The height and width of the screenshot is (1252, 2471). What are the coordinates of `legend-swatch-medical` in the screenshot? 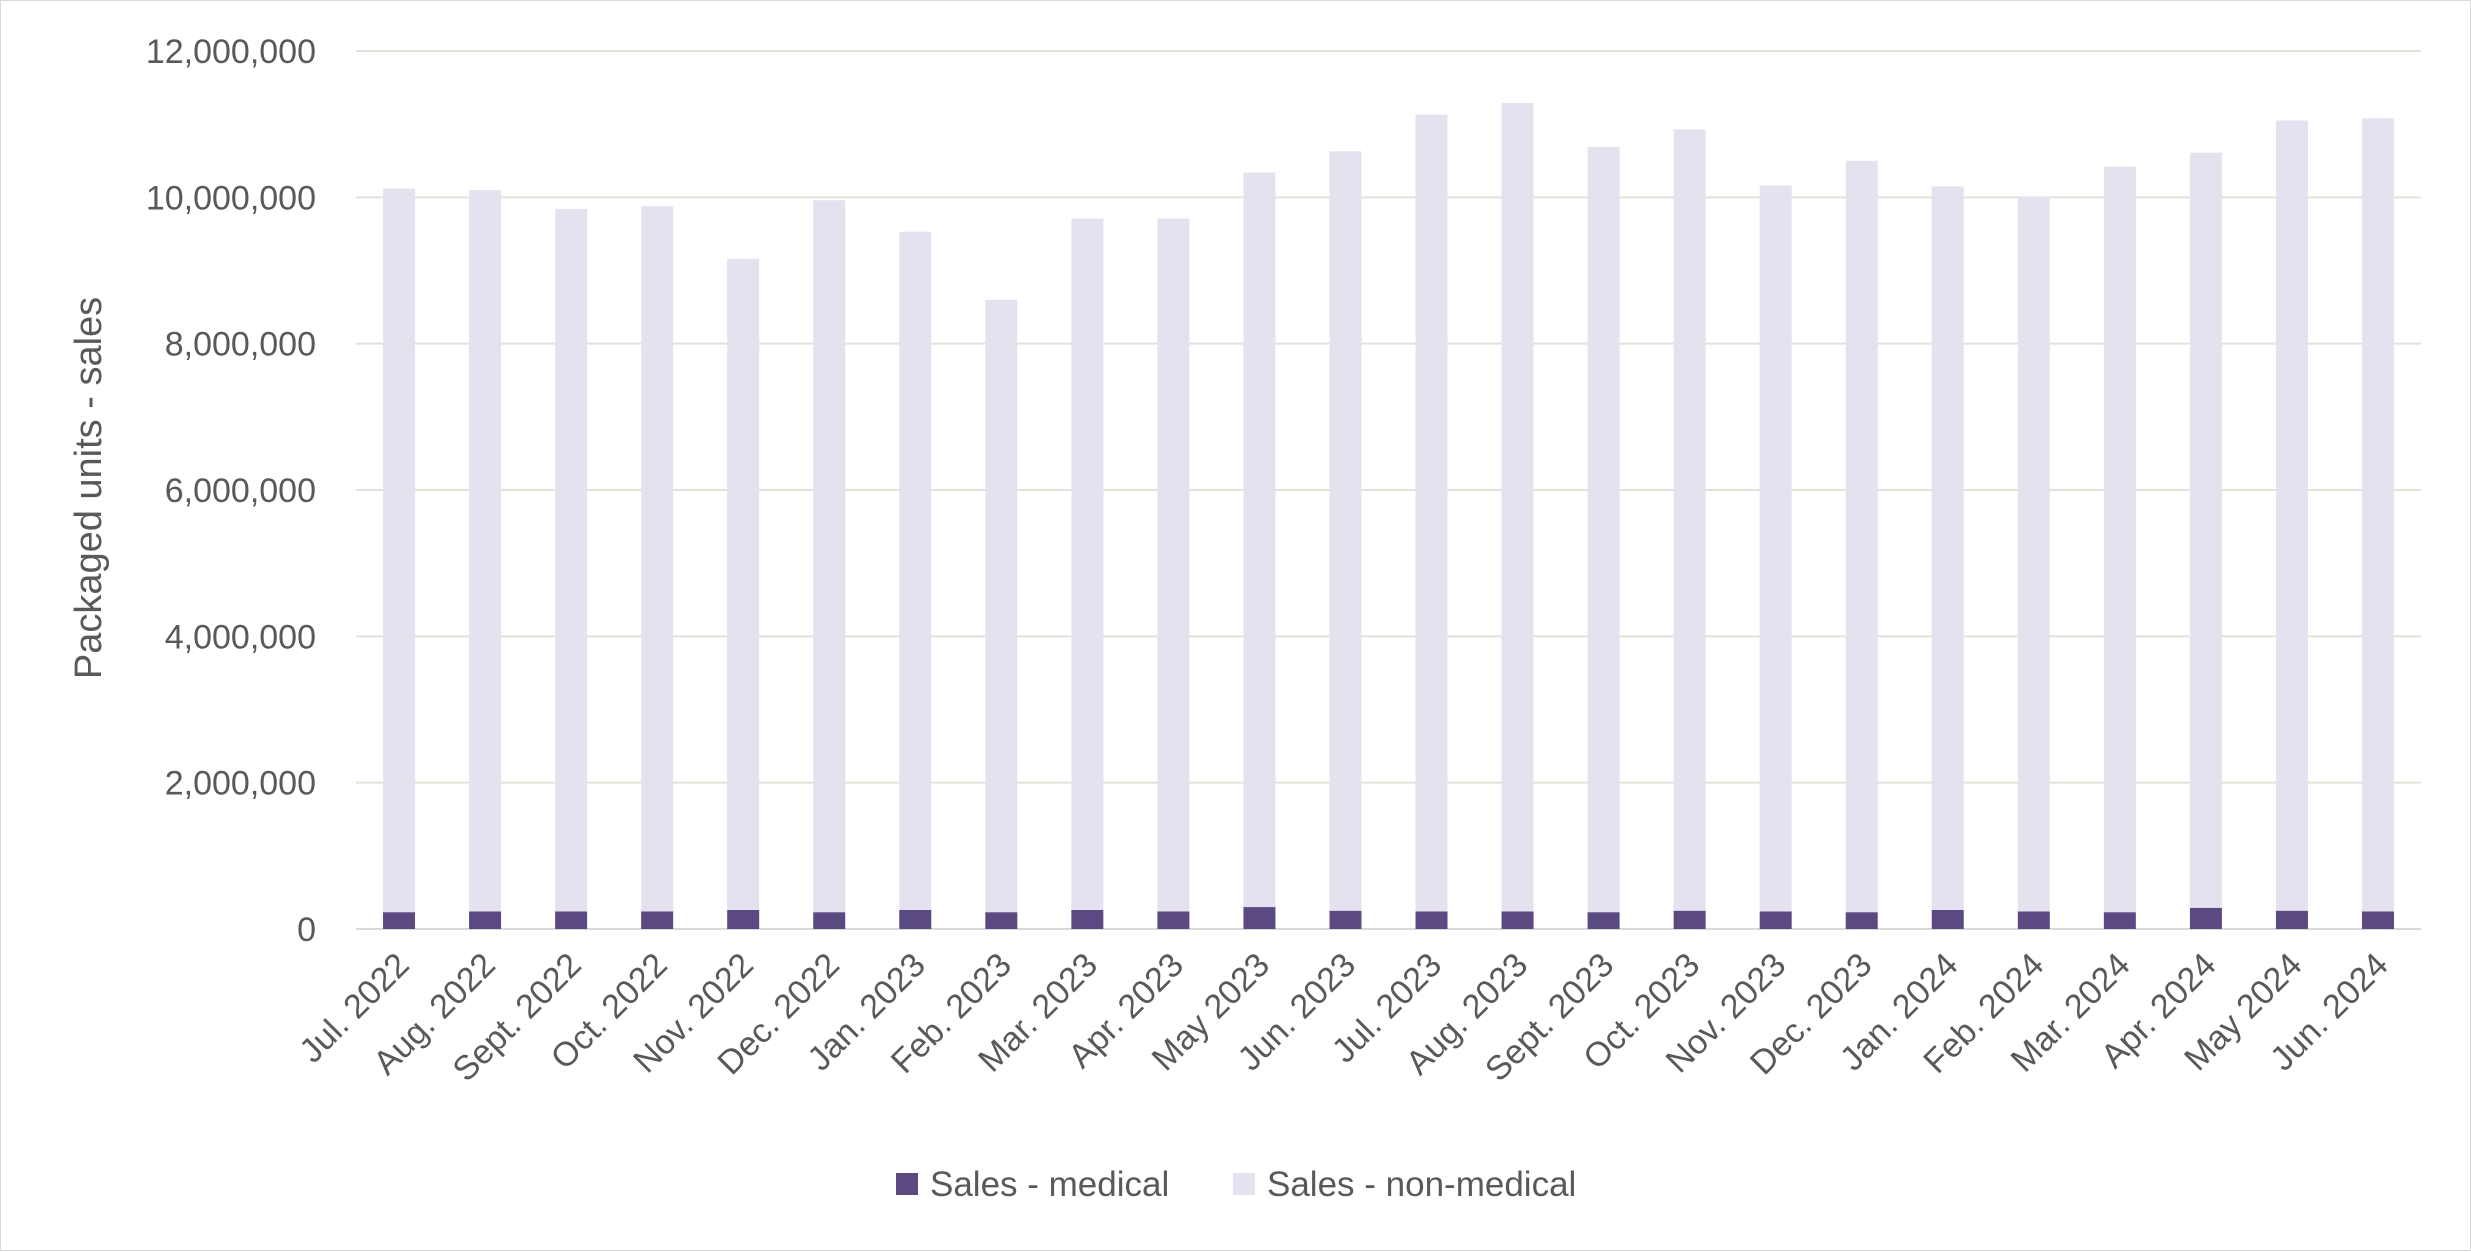 It's located at (907, 1184).